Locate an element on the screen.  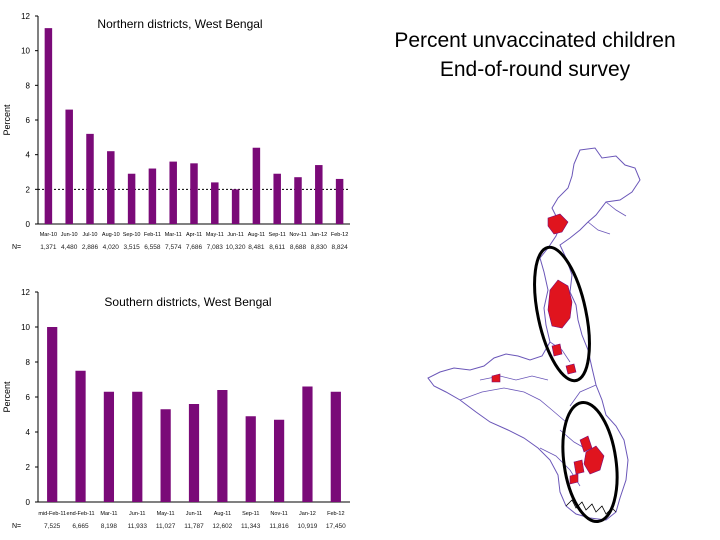
chart-2-n-value: 6,665 is located at coordinates (80, 526).